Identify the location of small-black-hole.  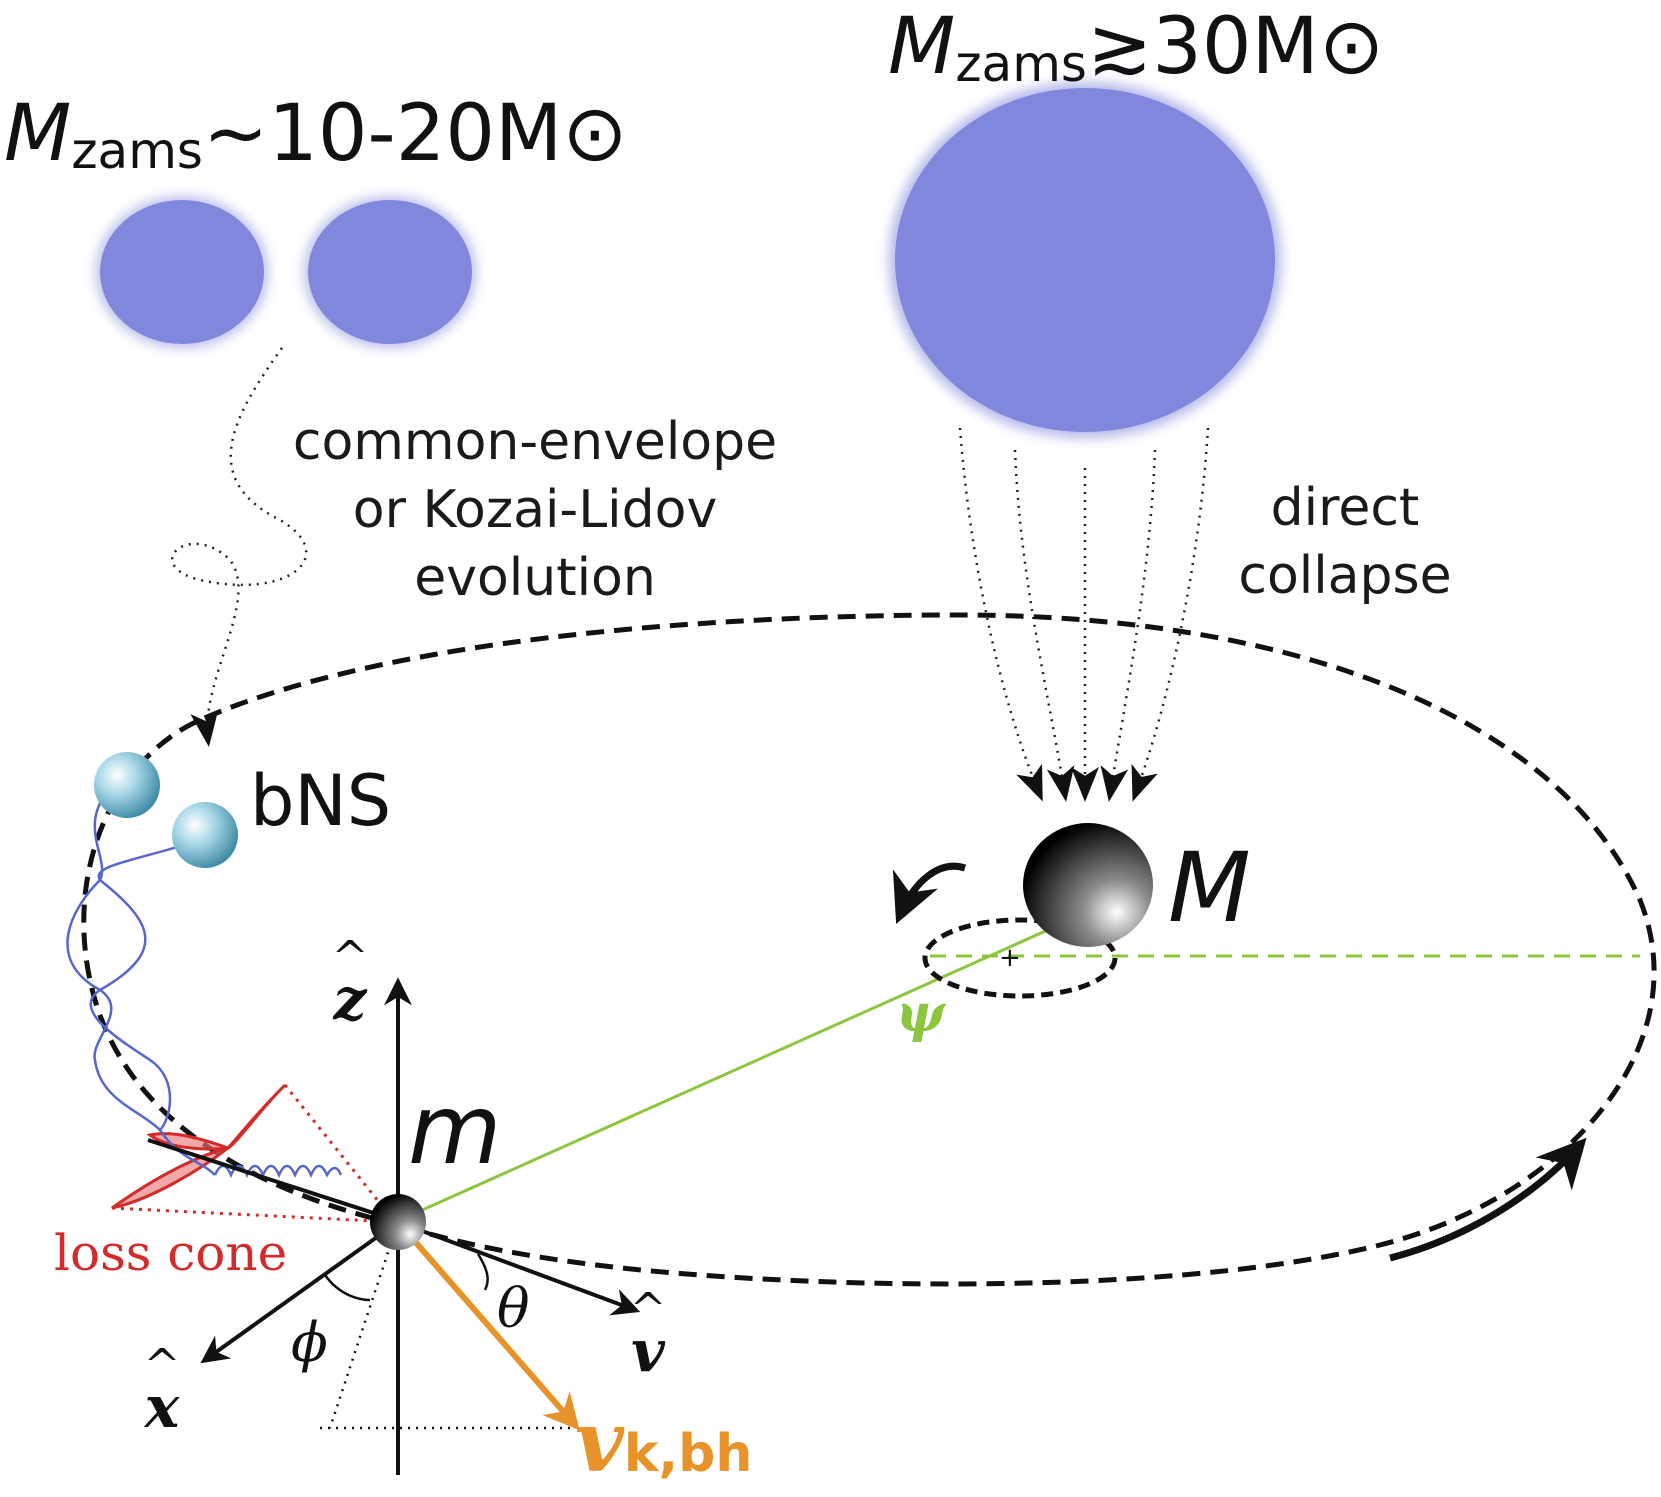
(398, 1222).